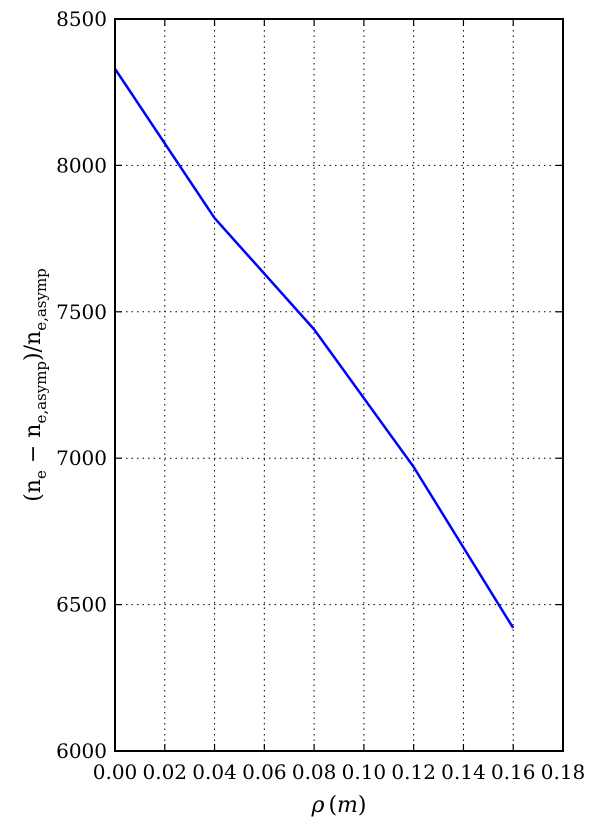 The width and height of the screenshot is (589, 819). What do you see at coordinates (81, 605) in the screenshot?
I see `y-tick-label: 6500` at bounding box center [81, 605].